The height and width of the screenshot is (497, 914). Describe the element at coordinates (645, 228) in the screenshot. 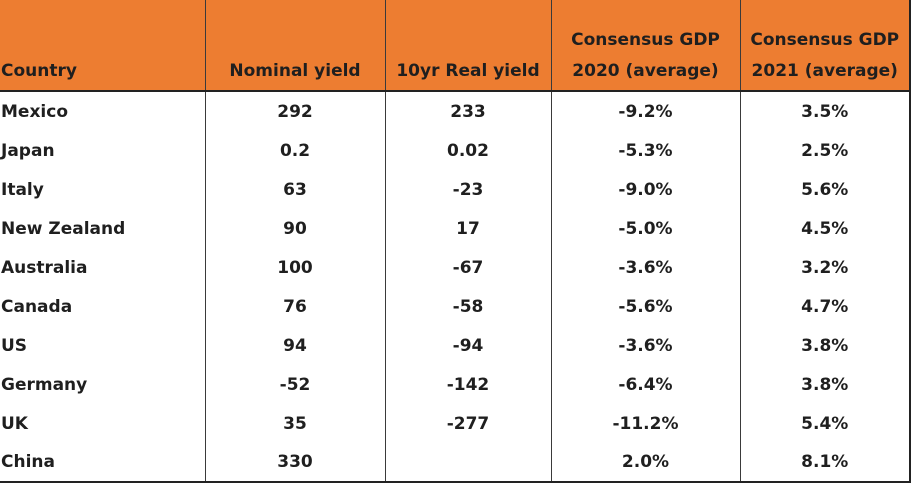

I see `gdp-2020-cell: -5.0%` at that location.